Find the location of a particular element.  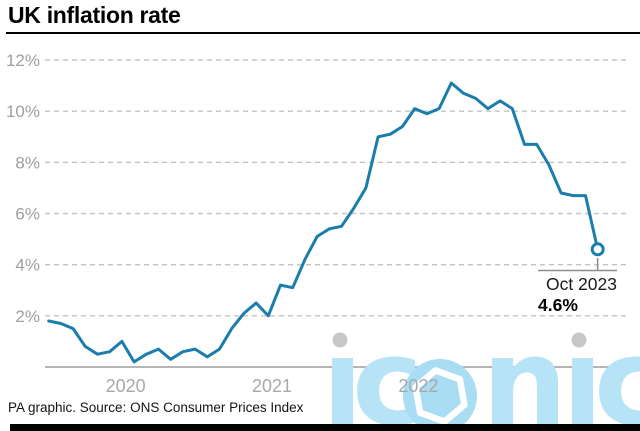

y-axis-label: 12% is located at coordinates (23, 60).